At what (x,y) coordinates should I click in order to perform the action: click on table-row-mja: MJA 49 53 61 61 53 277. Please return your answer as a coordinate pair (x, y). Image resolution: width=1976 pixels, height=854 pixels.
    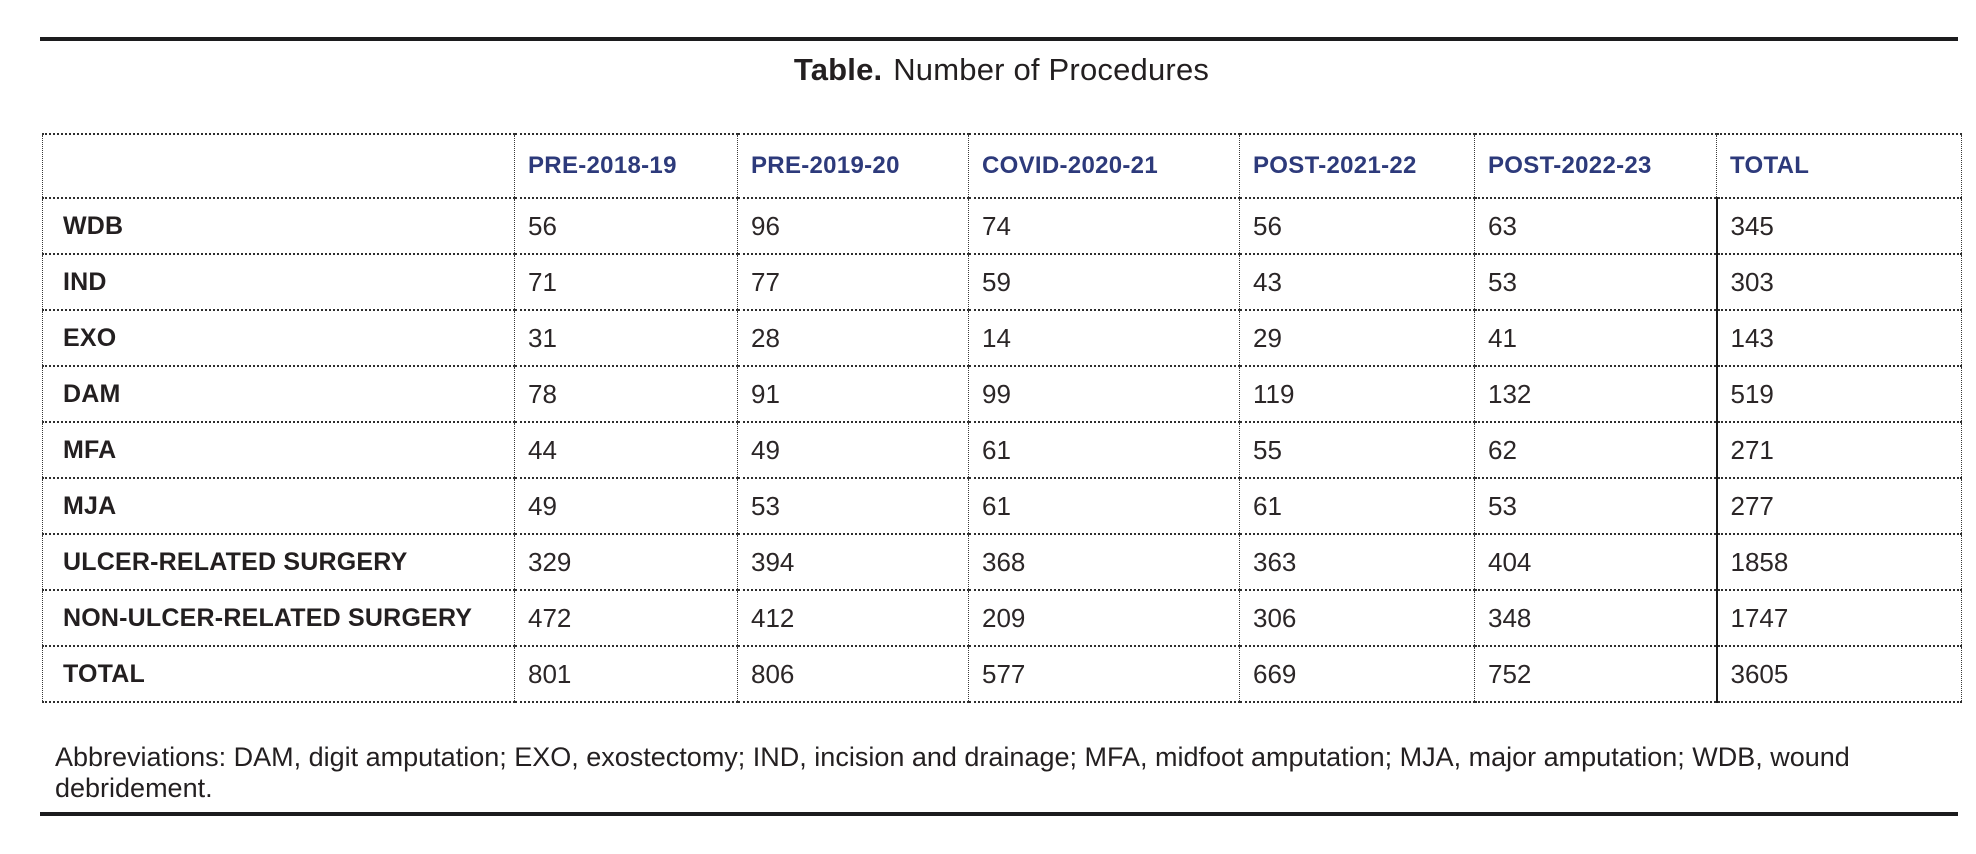
    Looking at the image, I should click on (1002, 506).